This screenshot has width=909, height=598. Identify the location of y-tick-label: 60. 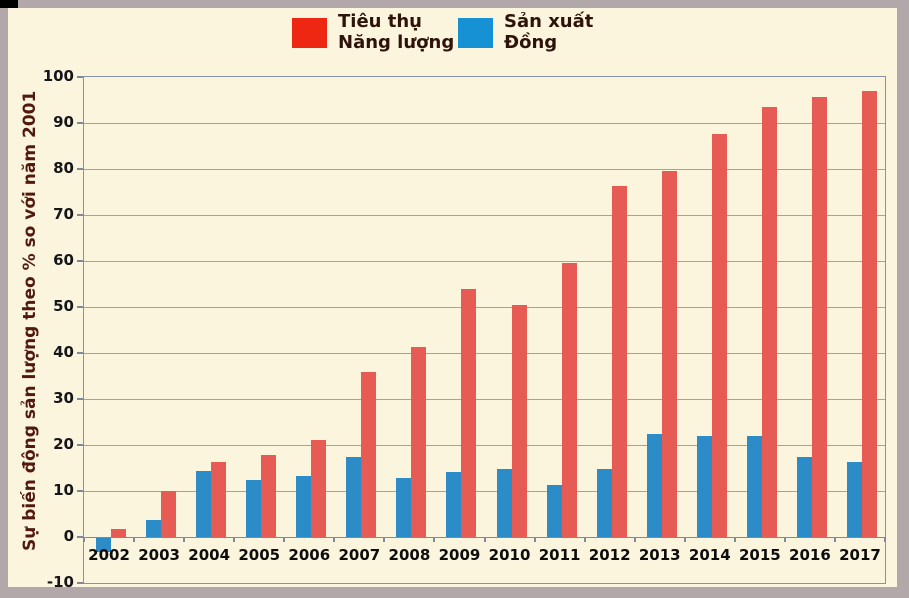
(63, 260).